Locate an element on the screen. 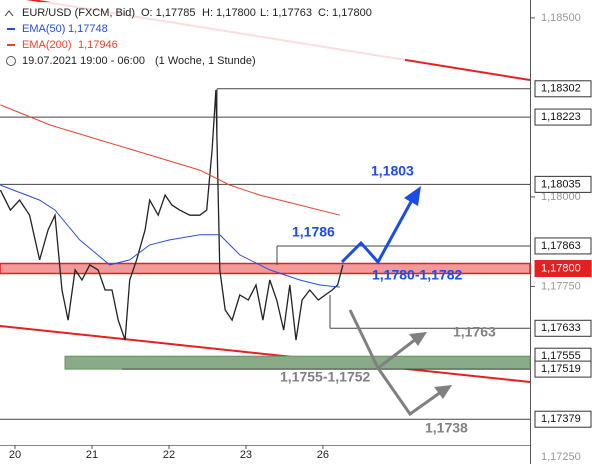 This screenshot has width=592, height=464. y-tick-label: 1,18500 is located at coordinates (561, 18).